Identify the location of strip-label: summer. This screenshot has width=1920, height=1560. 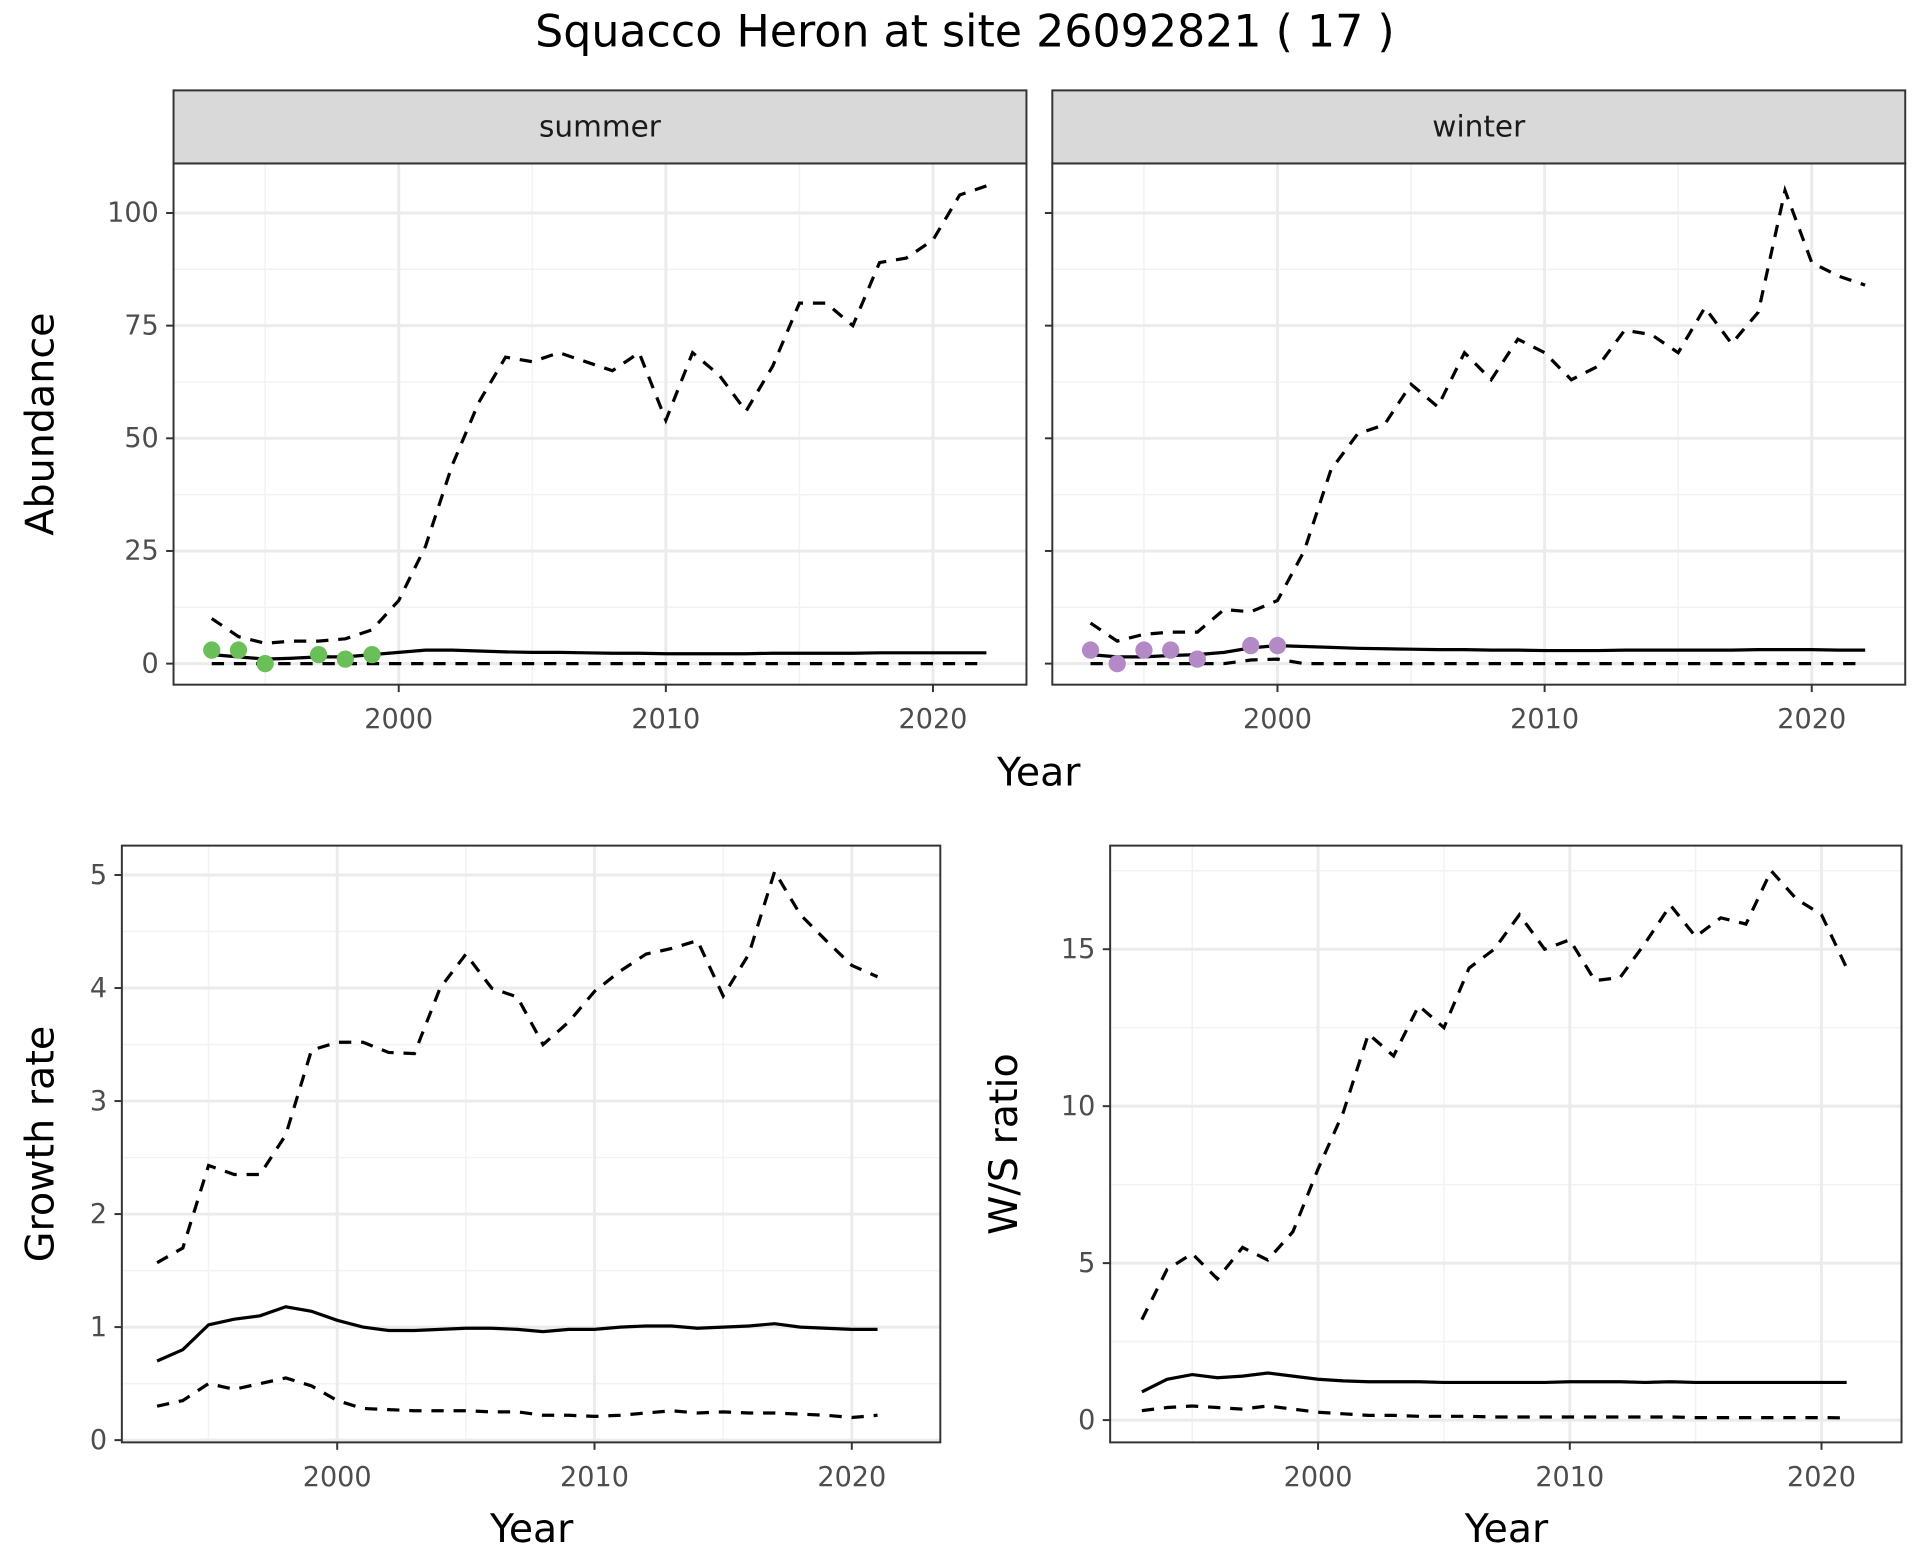
(600, 127).